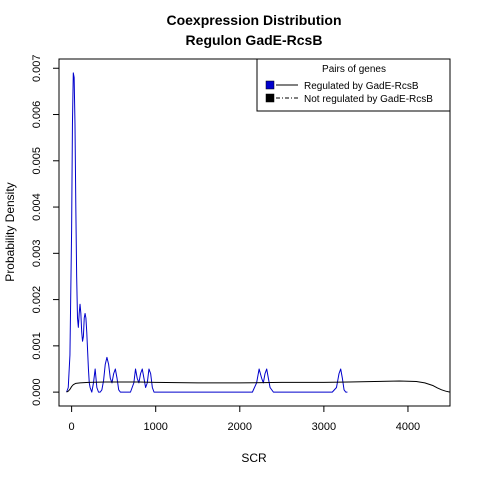 The width and height of the screenshot is (480, 480). What do you see at coordinates (254, 458) in the screenshot?
I see `x-axis-label: SCR` at bounding box center [254, 458].